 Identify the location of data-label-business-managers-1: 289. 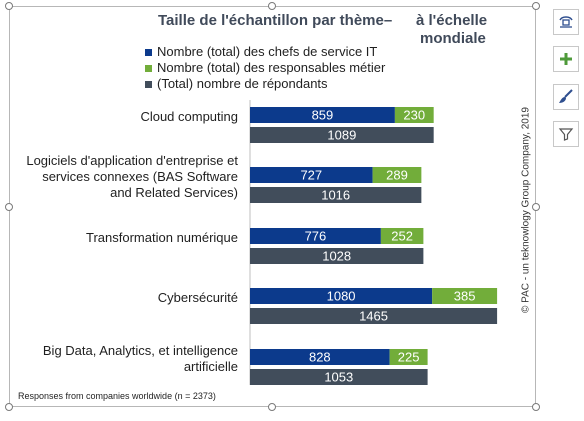
(397, 175).